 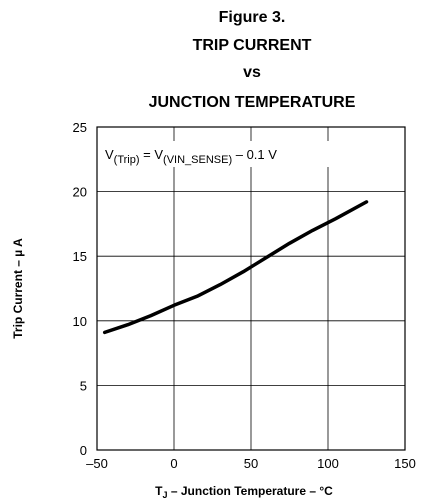 What do you see at coordinates (127, 160) in the screenshot?
I see `annotation-part: (Trip)` at bounding box center [127, 160].